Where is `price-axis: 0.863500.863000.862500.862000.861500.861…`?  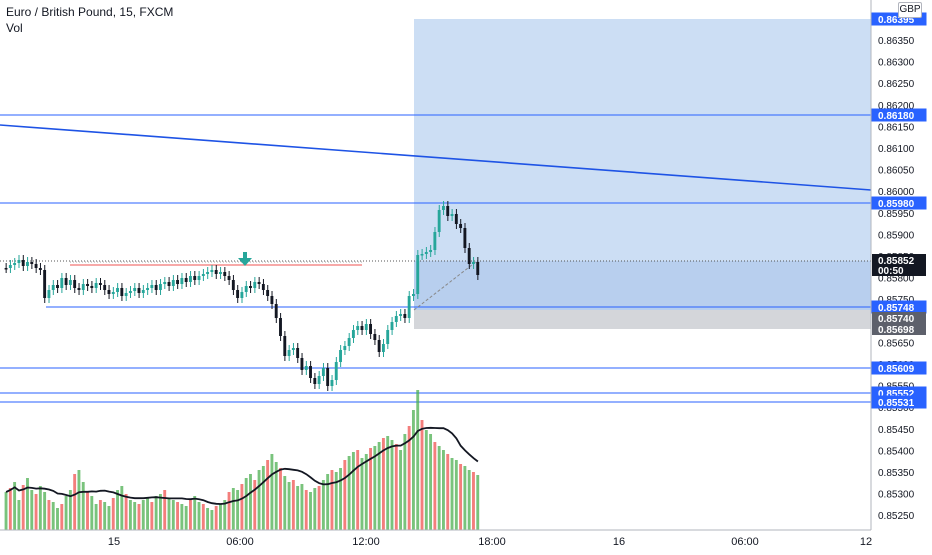
price-axis: 0.863500.863000.862500.862000.861500.861… is located at coordinates (901, 275).